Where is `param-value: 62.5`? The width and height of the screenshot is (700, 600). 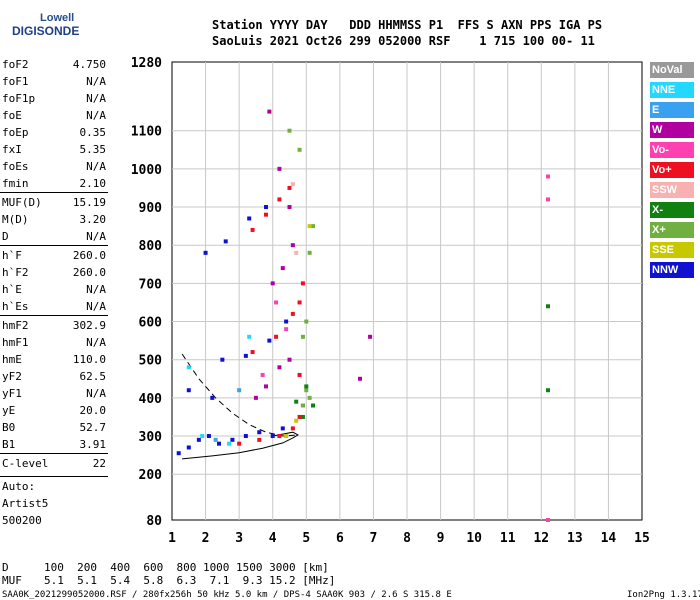 param-value: 62.5 is located at coordinates (93, 376).